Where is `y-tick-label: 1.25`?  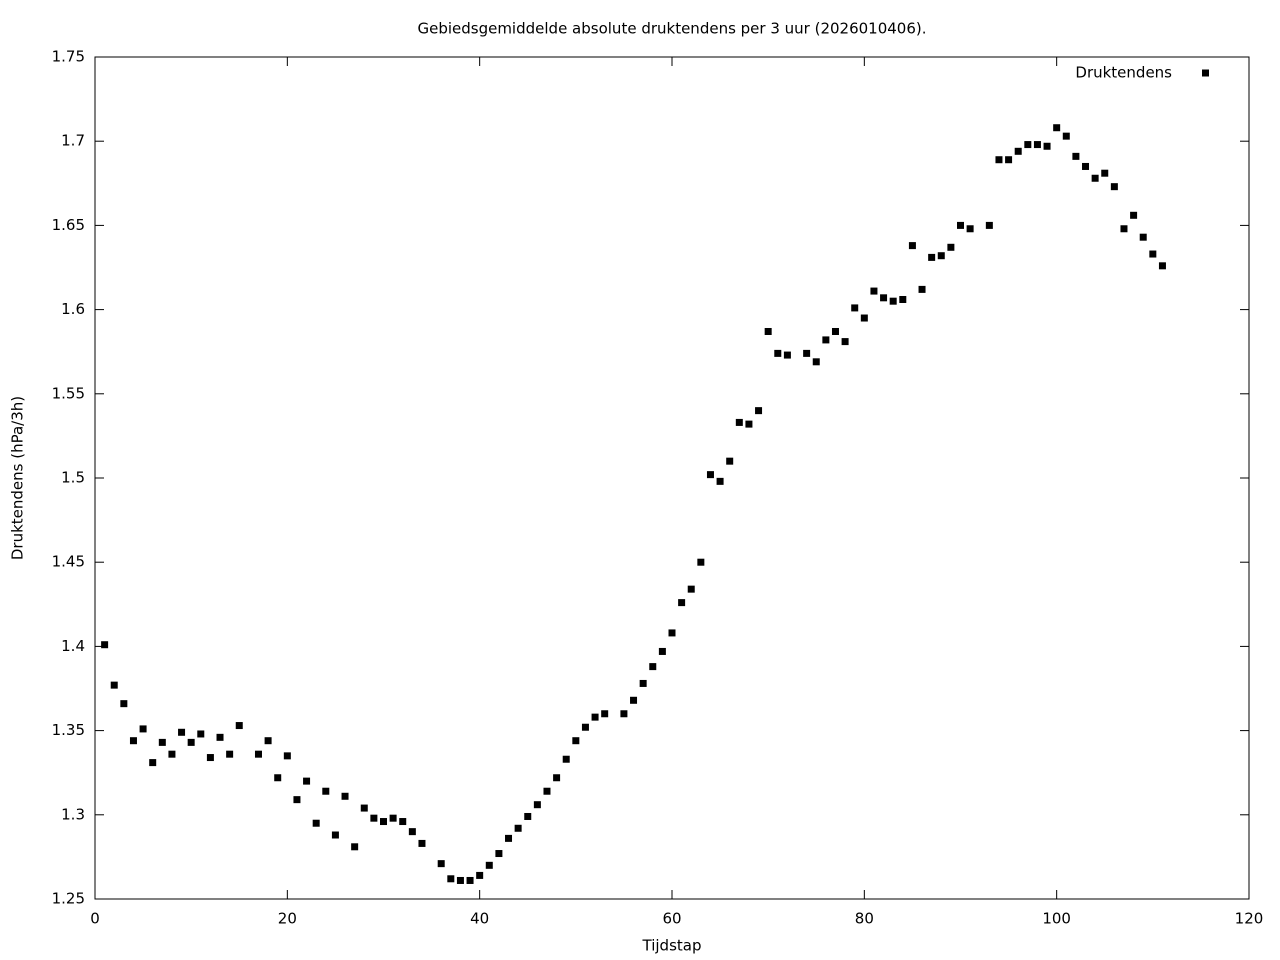
y-tick-label: 1.25 is located at coordinates (68, 899).